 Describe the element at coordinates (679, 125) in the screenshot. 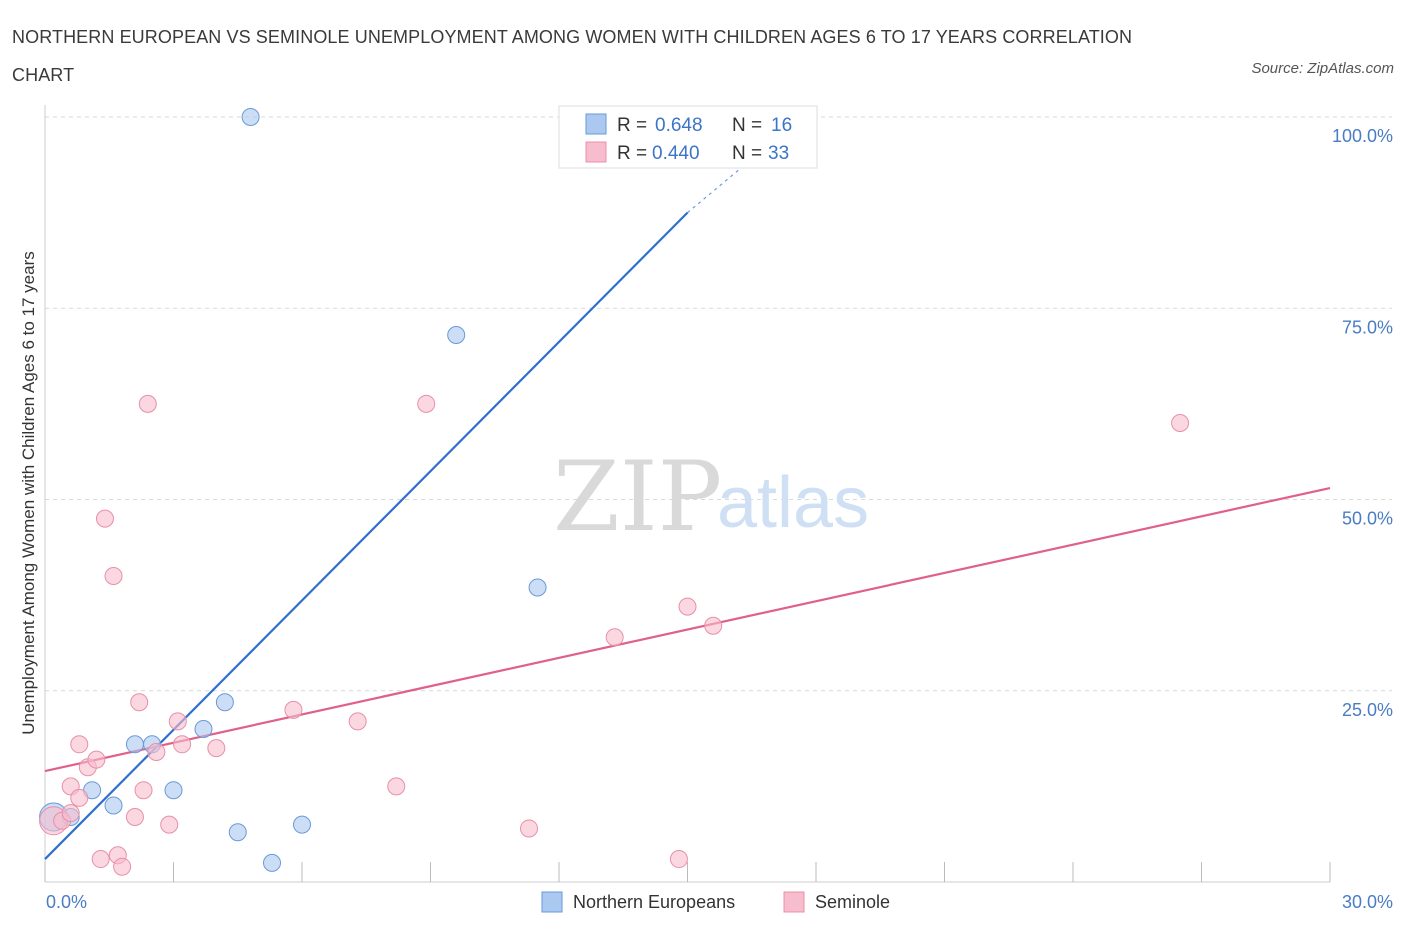

I see `legend-r-value-blue: 0.648` at that location.